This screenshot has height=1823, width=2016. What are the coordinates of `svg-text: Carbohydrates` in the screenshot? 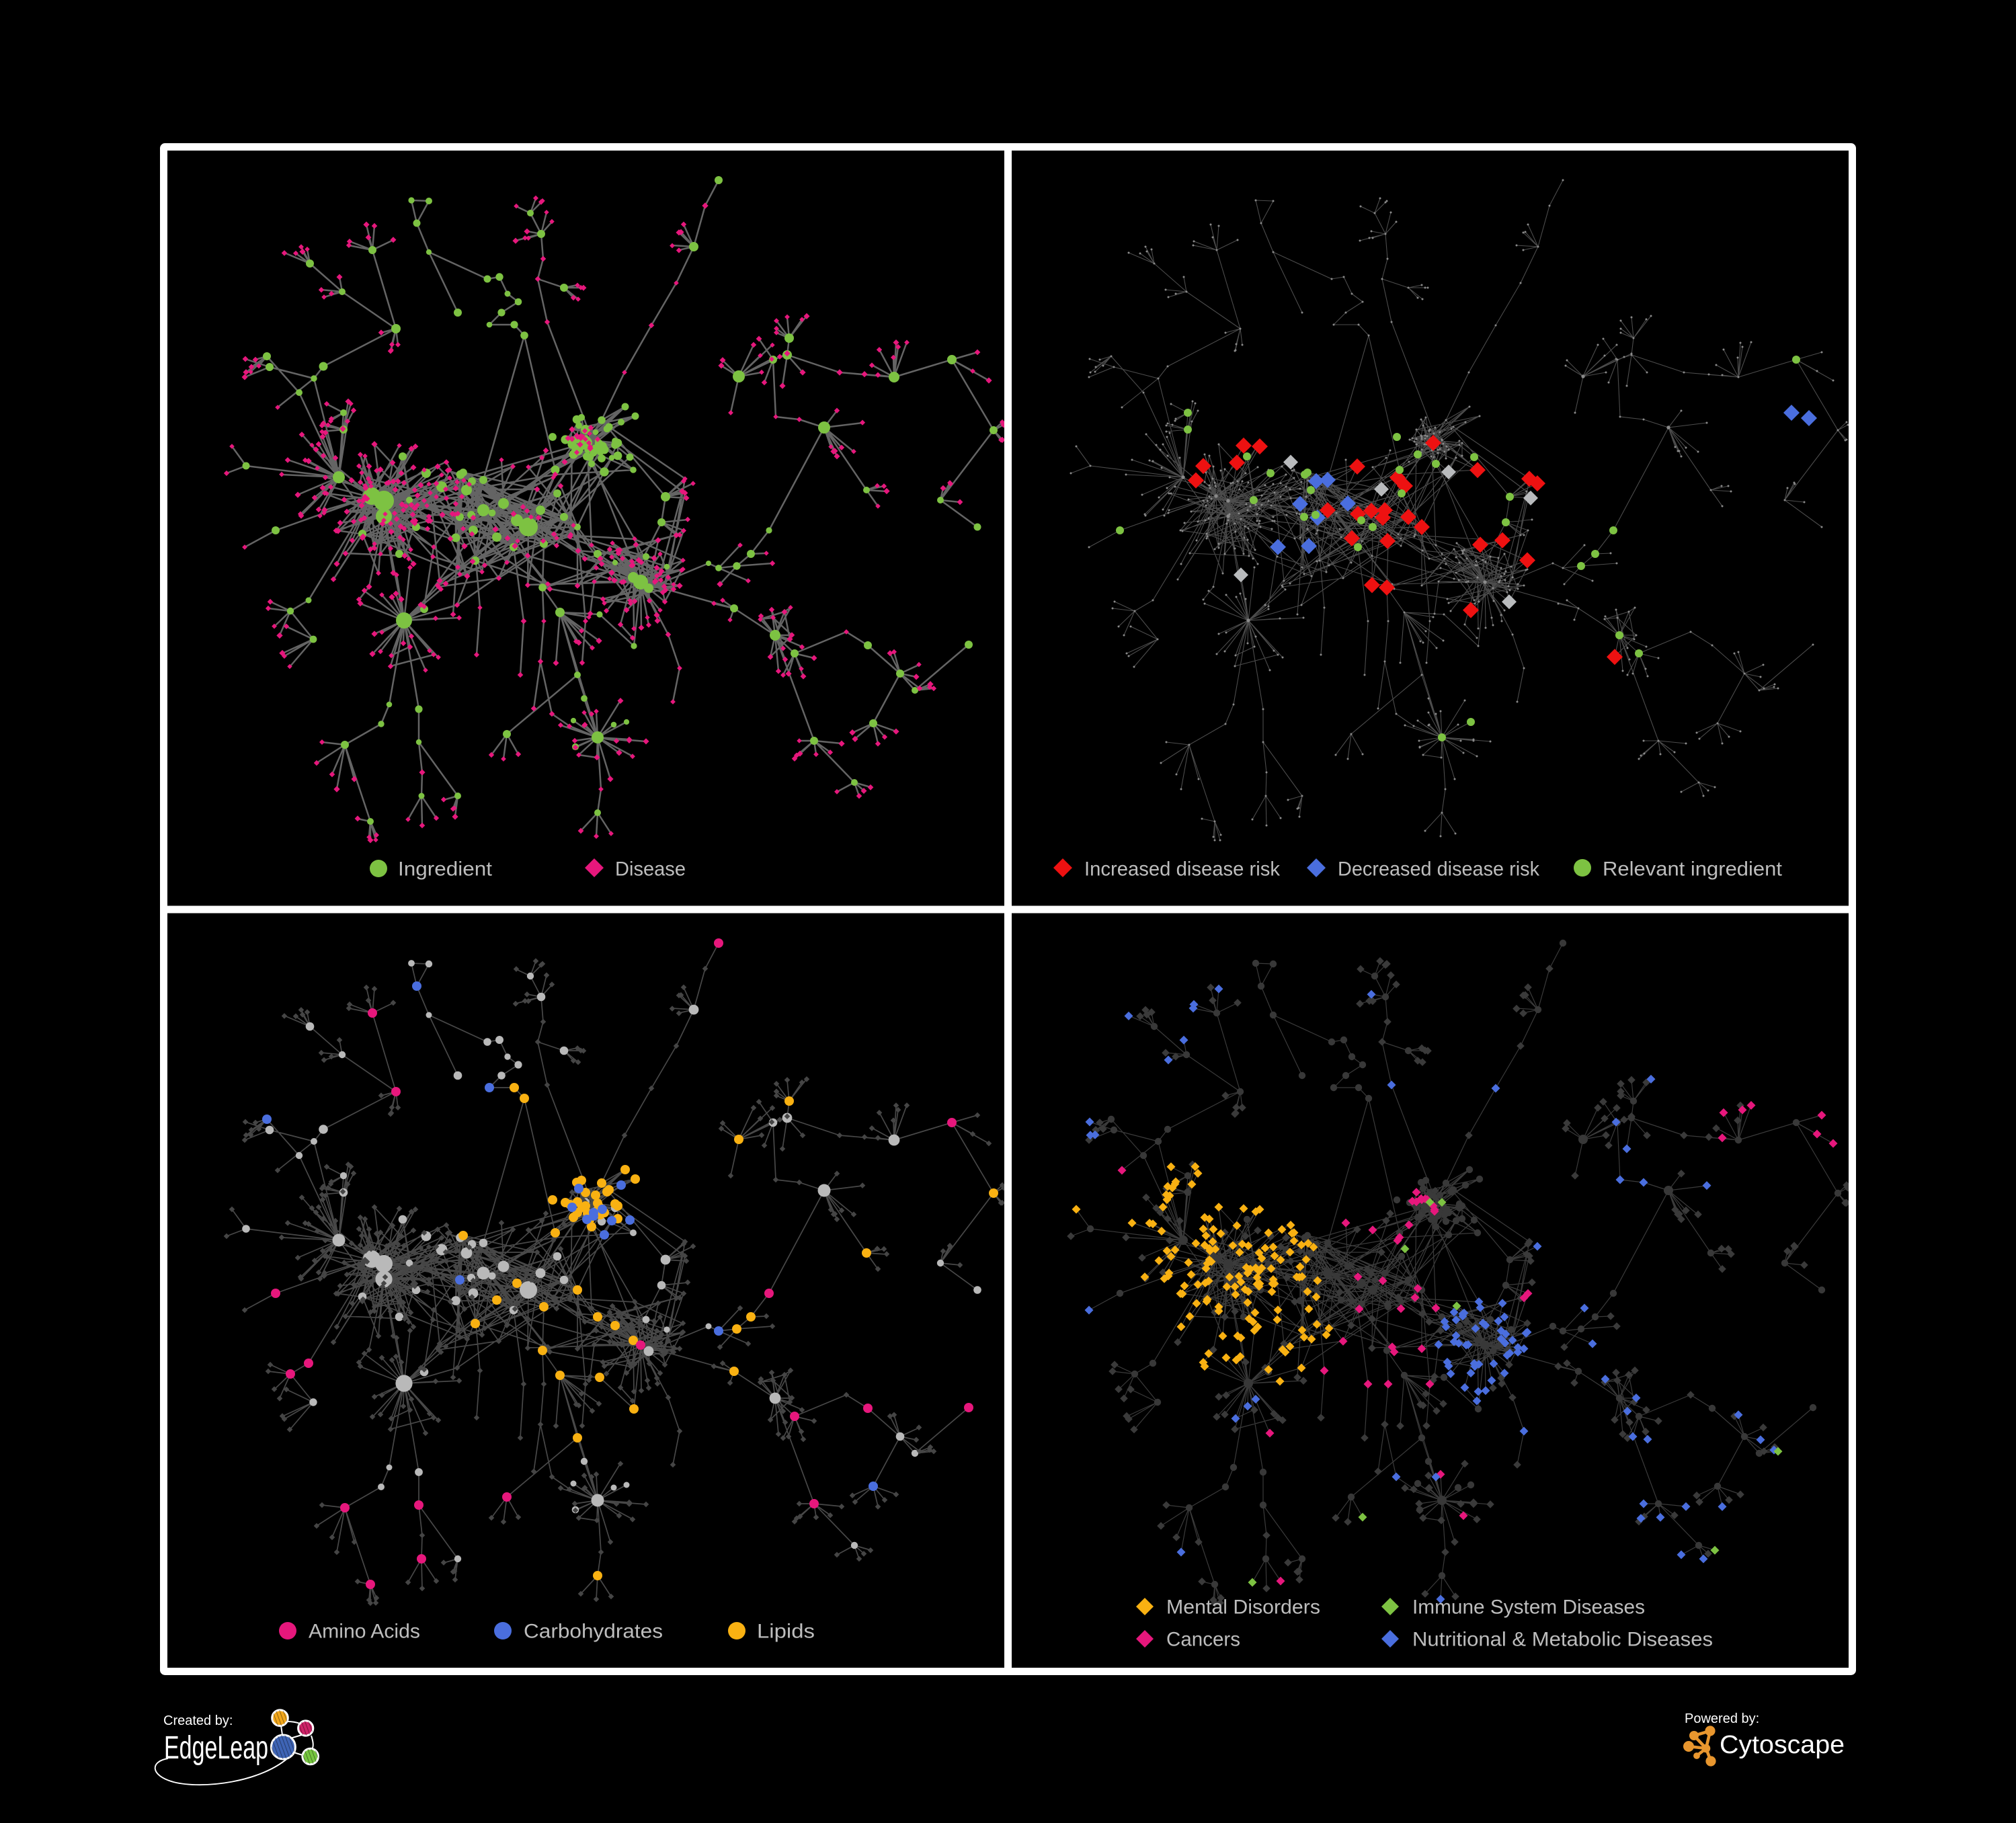 It's located at (593, 1632).